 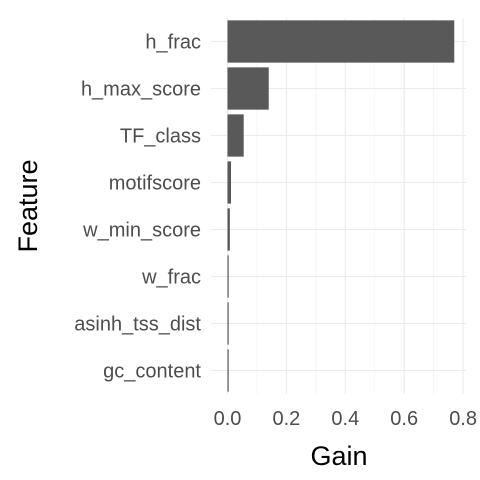 I want to click on y-tick-label: gc_content, so click(x=152, y=372).